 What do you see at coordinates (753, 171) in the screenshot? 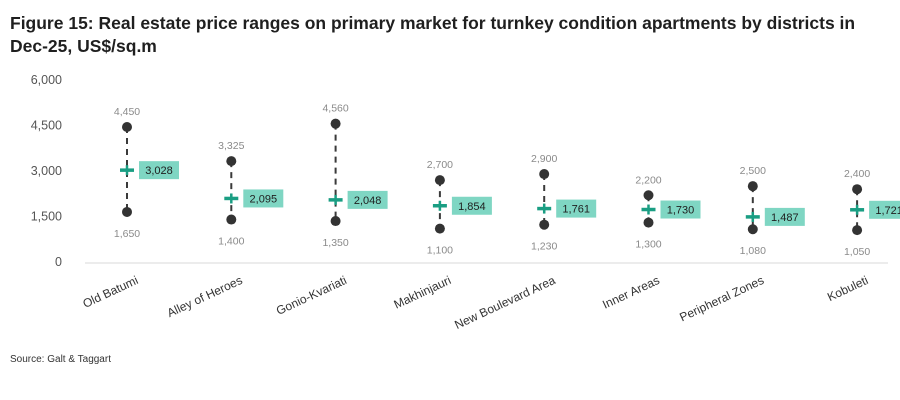
I see `max-label: 2,500` at bounding box center [753, 171].